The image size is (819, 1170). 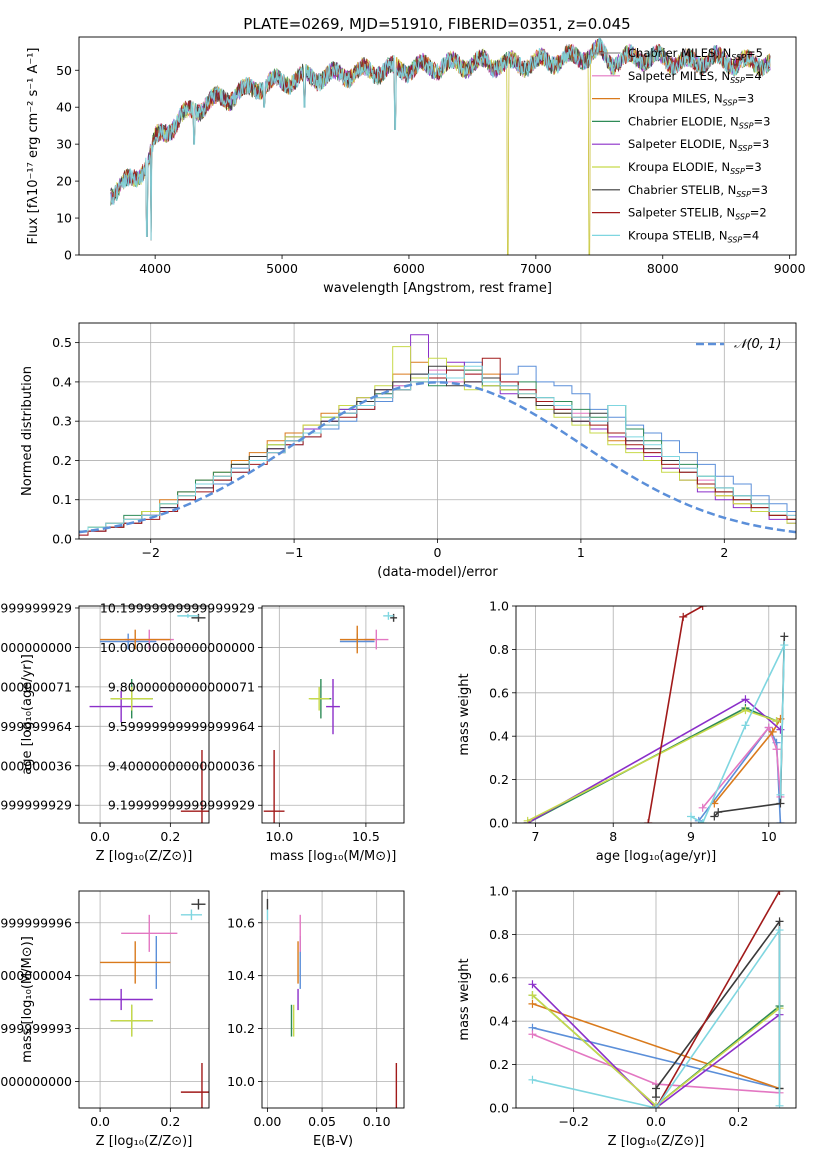 I want to click on x-tick-label: 8000, so click(x=663, y=268).